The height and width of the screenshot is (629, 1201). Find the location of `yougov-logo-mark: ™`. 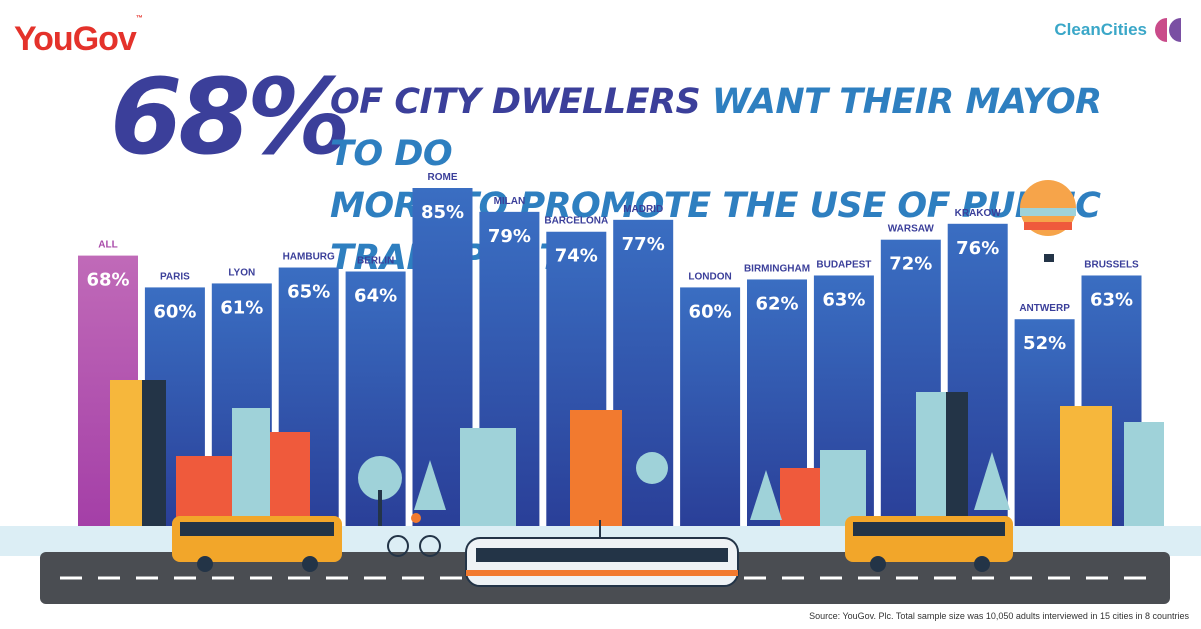

yougov-logo-mark: ™ is located at coordinates (139, 18).